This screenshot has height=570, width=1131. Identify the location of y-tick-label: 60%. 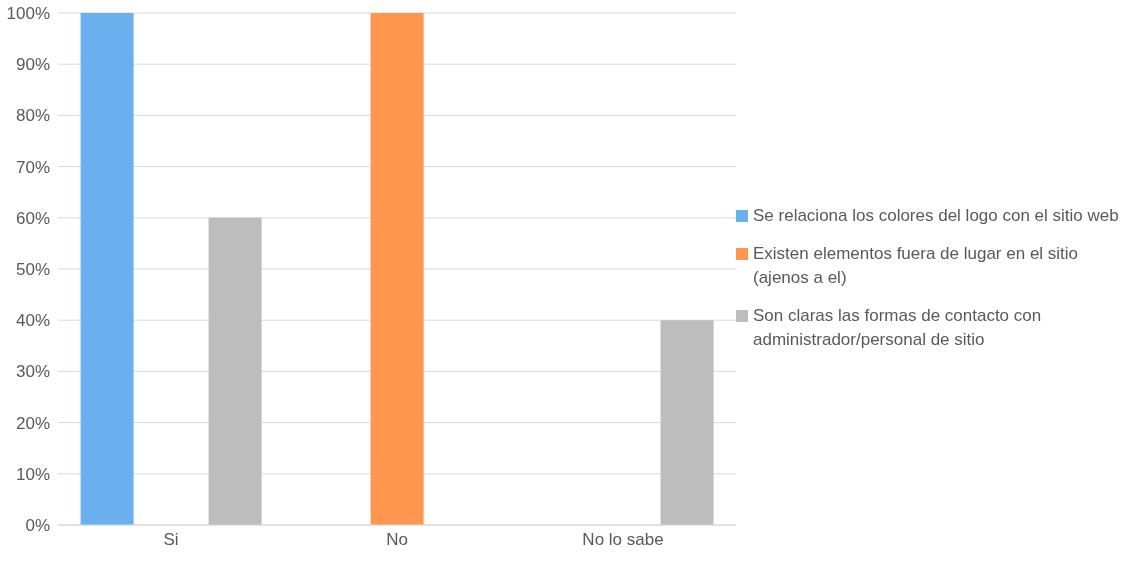
(32, 218).